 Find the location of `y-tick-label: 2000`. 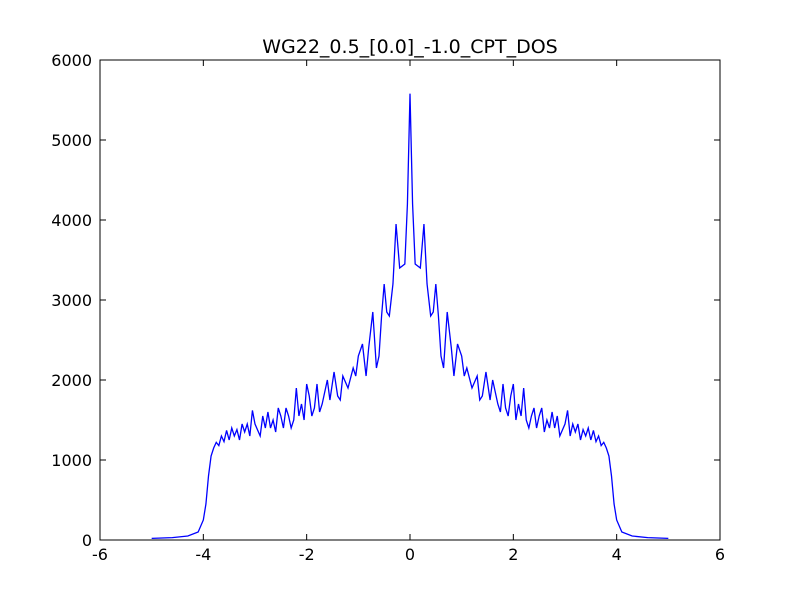

y-tick-label: 2000 is located at coordinates (71, 380).